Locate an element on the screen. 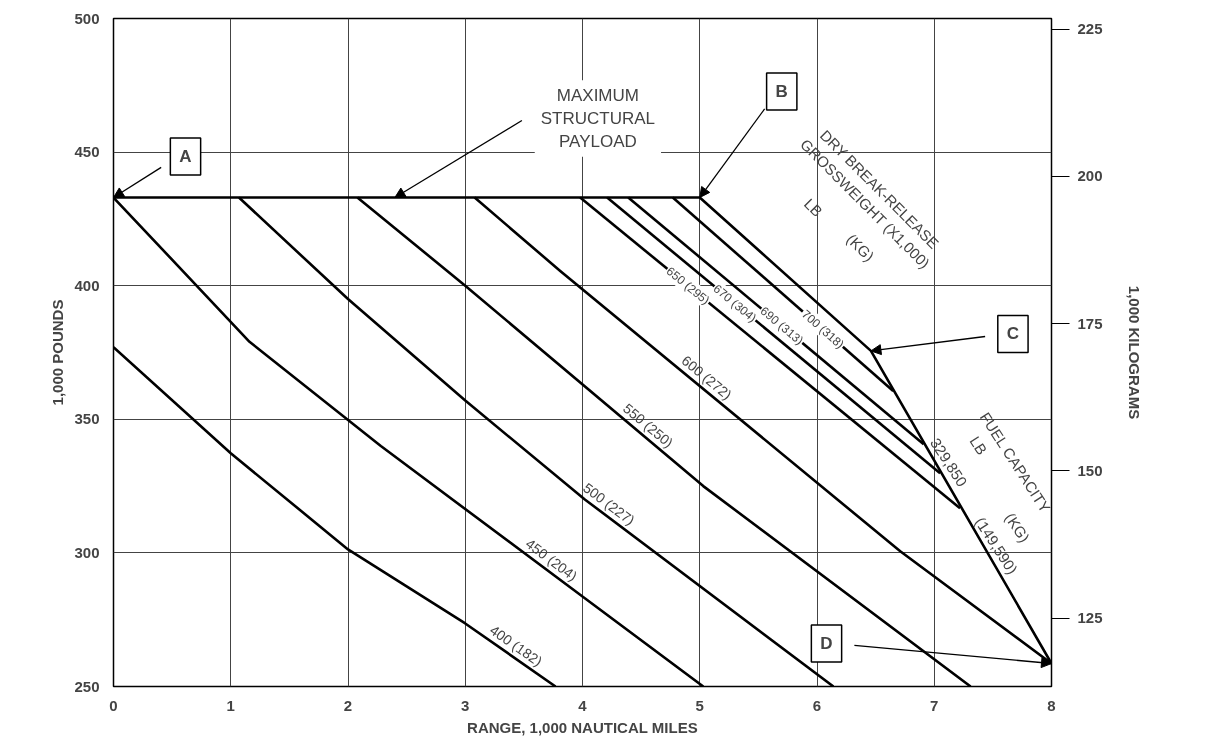  y-tick-label: 400 is located at coordinates (87, 285).